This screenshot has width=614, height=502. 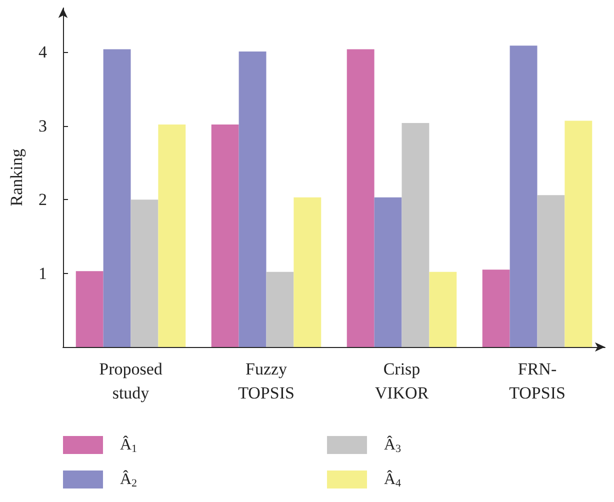 I want to click on y-tick-label: 2, so click(x=42, y=200).